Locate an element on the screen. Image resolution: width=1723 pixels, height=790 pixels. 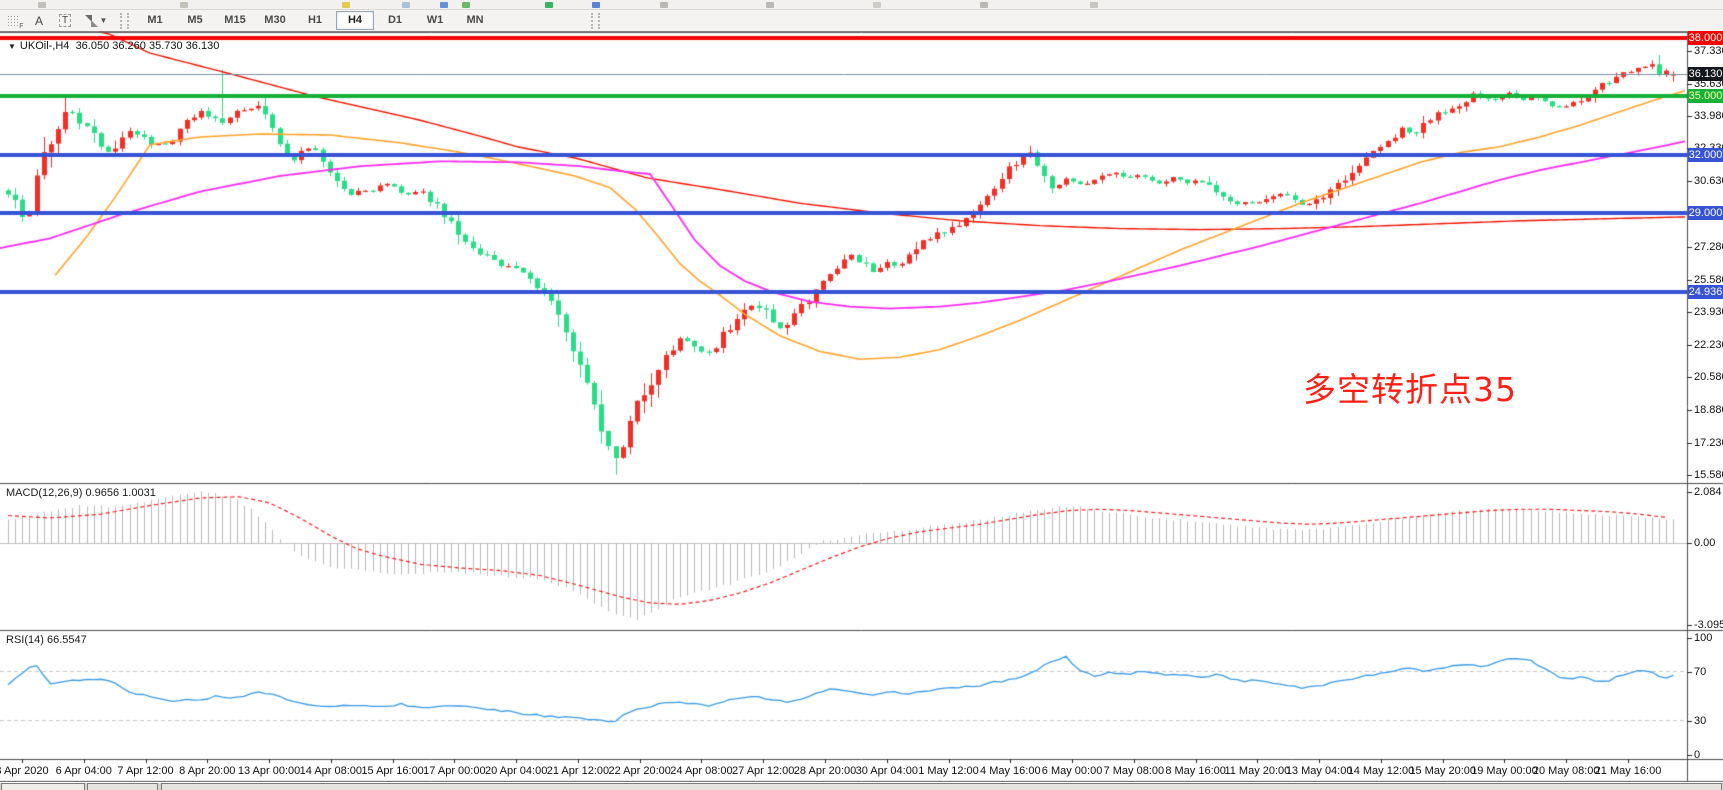
date-tick-label: 8 May 16:00 is located at coordinates (1195, 771).